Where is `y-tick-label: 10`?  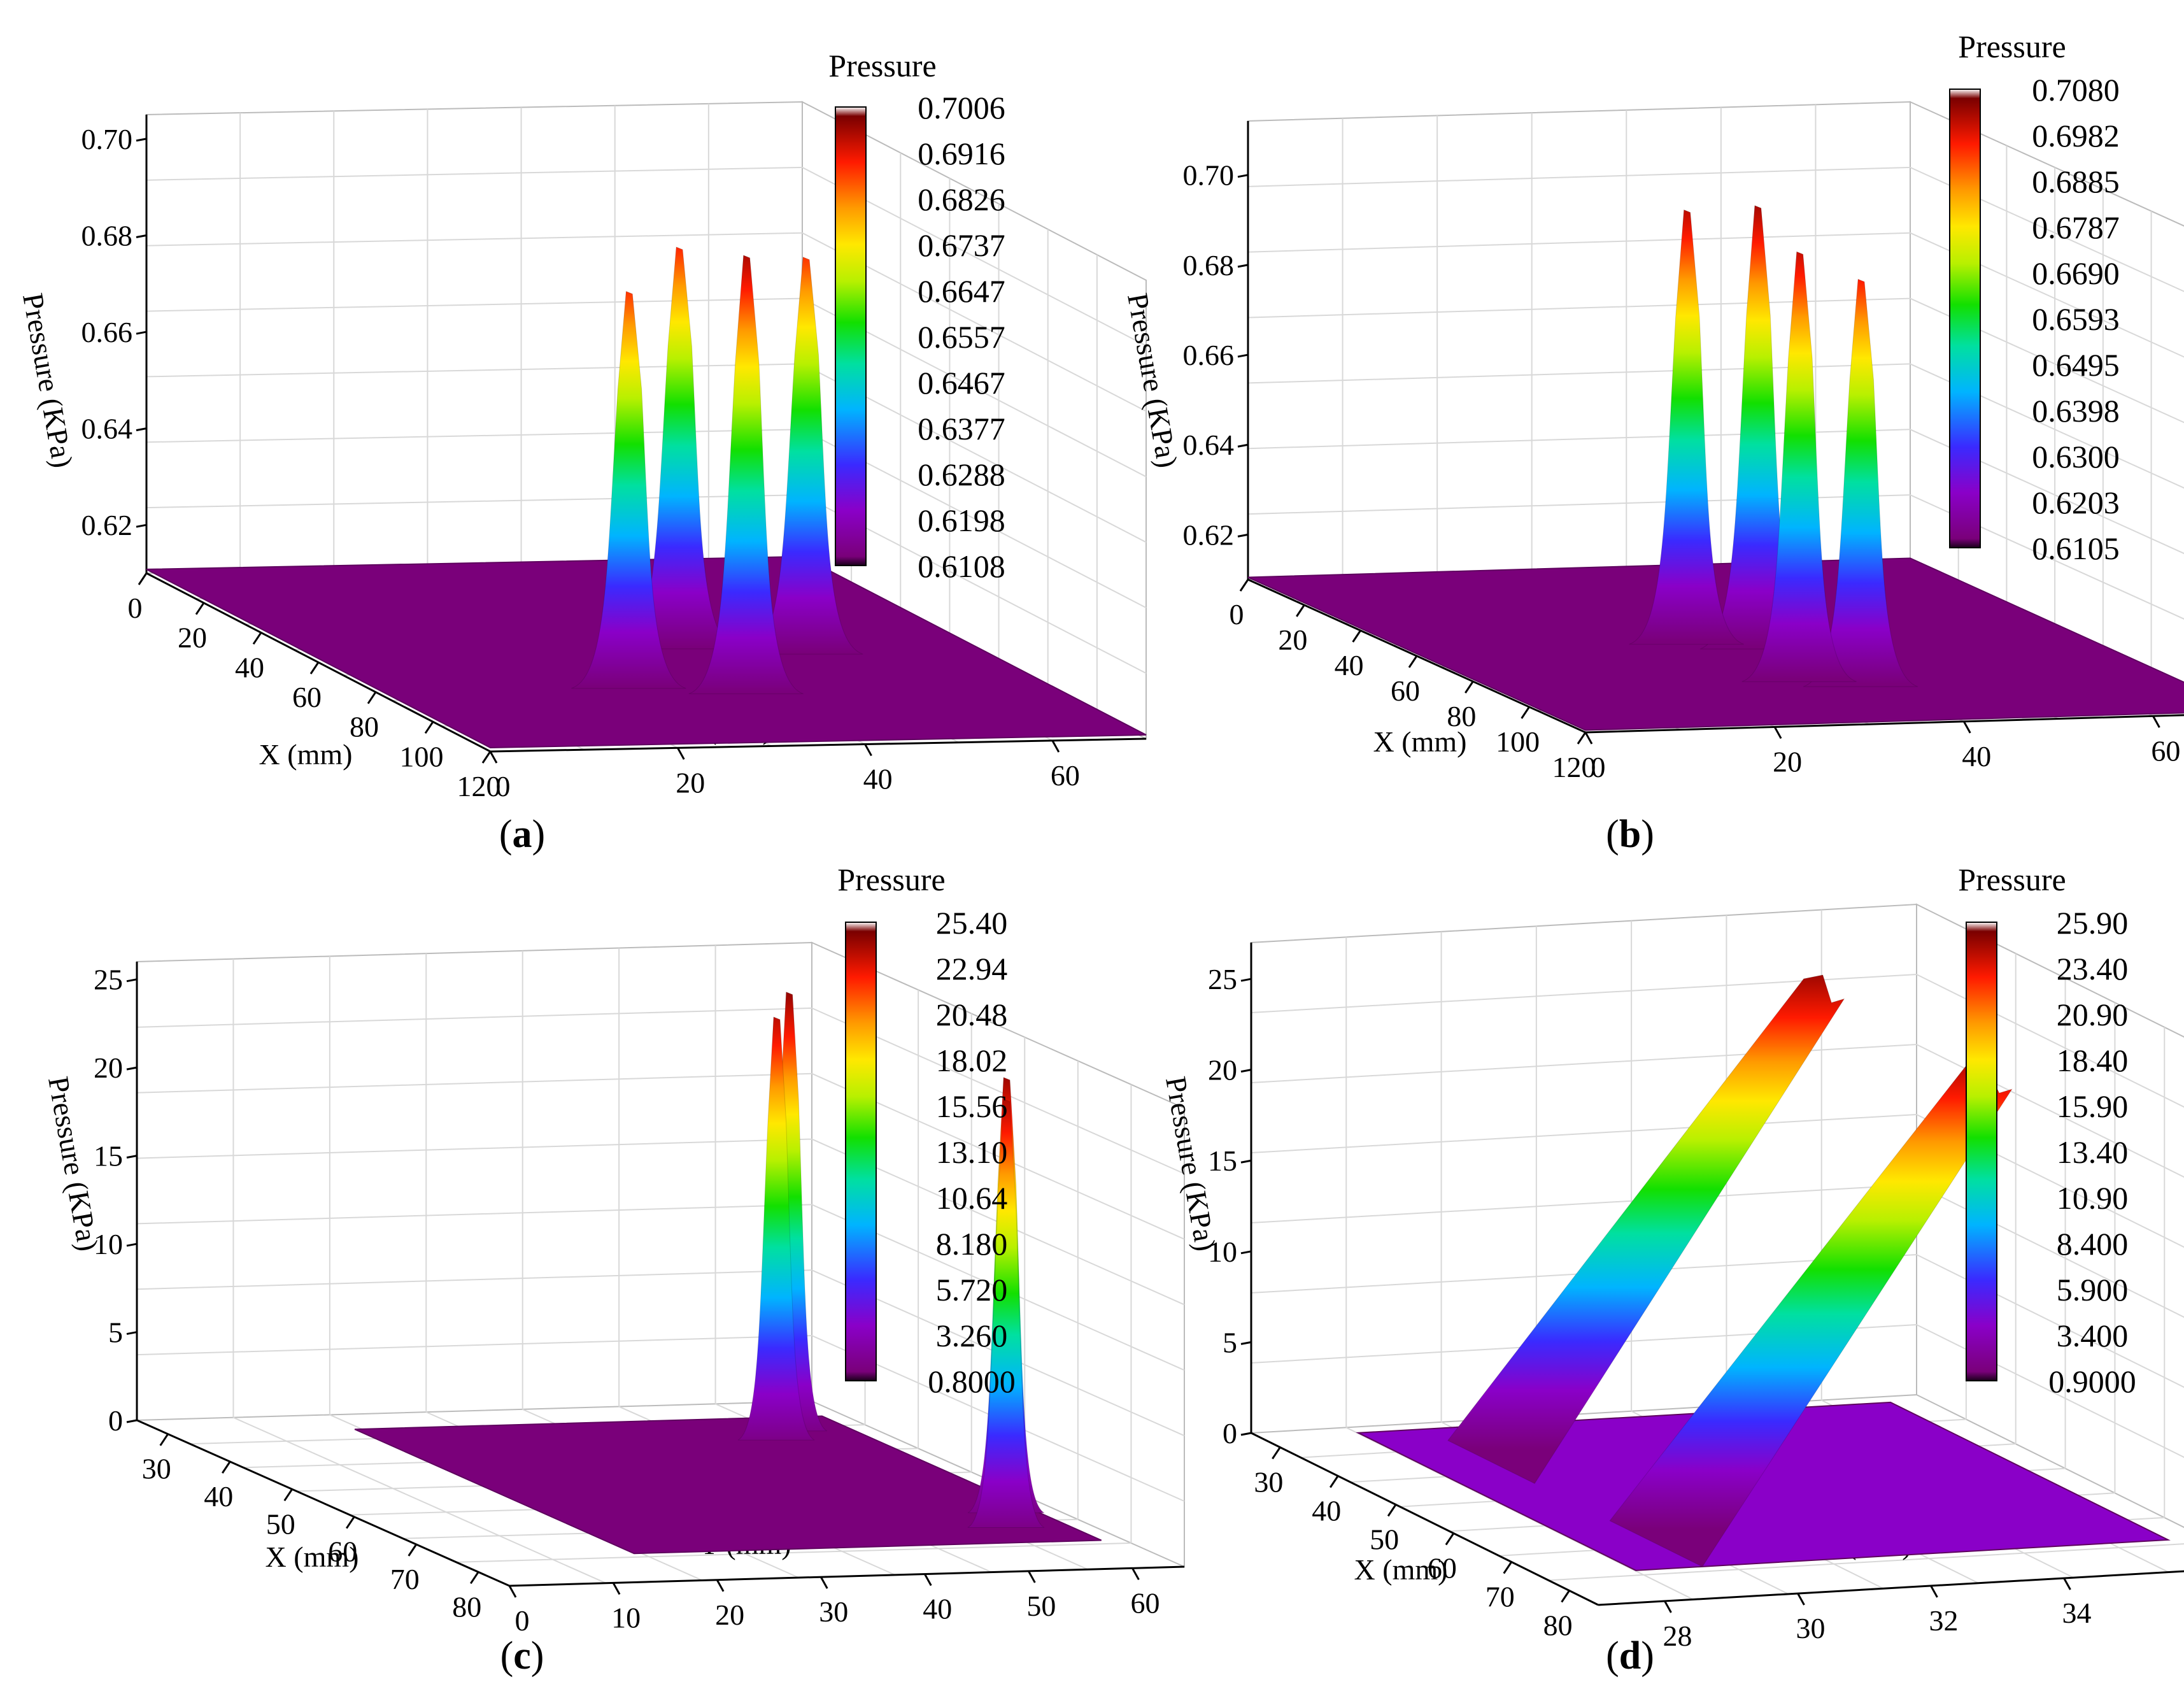 y-tick-label: 10 is located at coordinates (626, 1618).